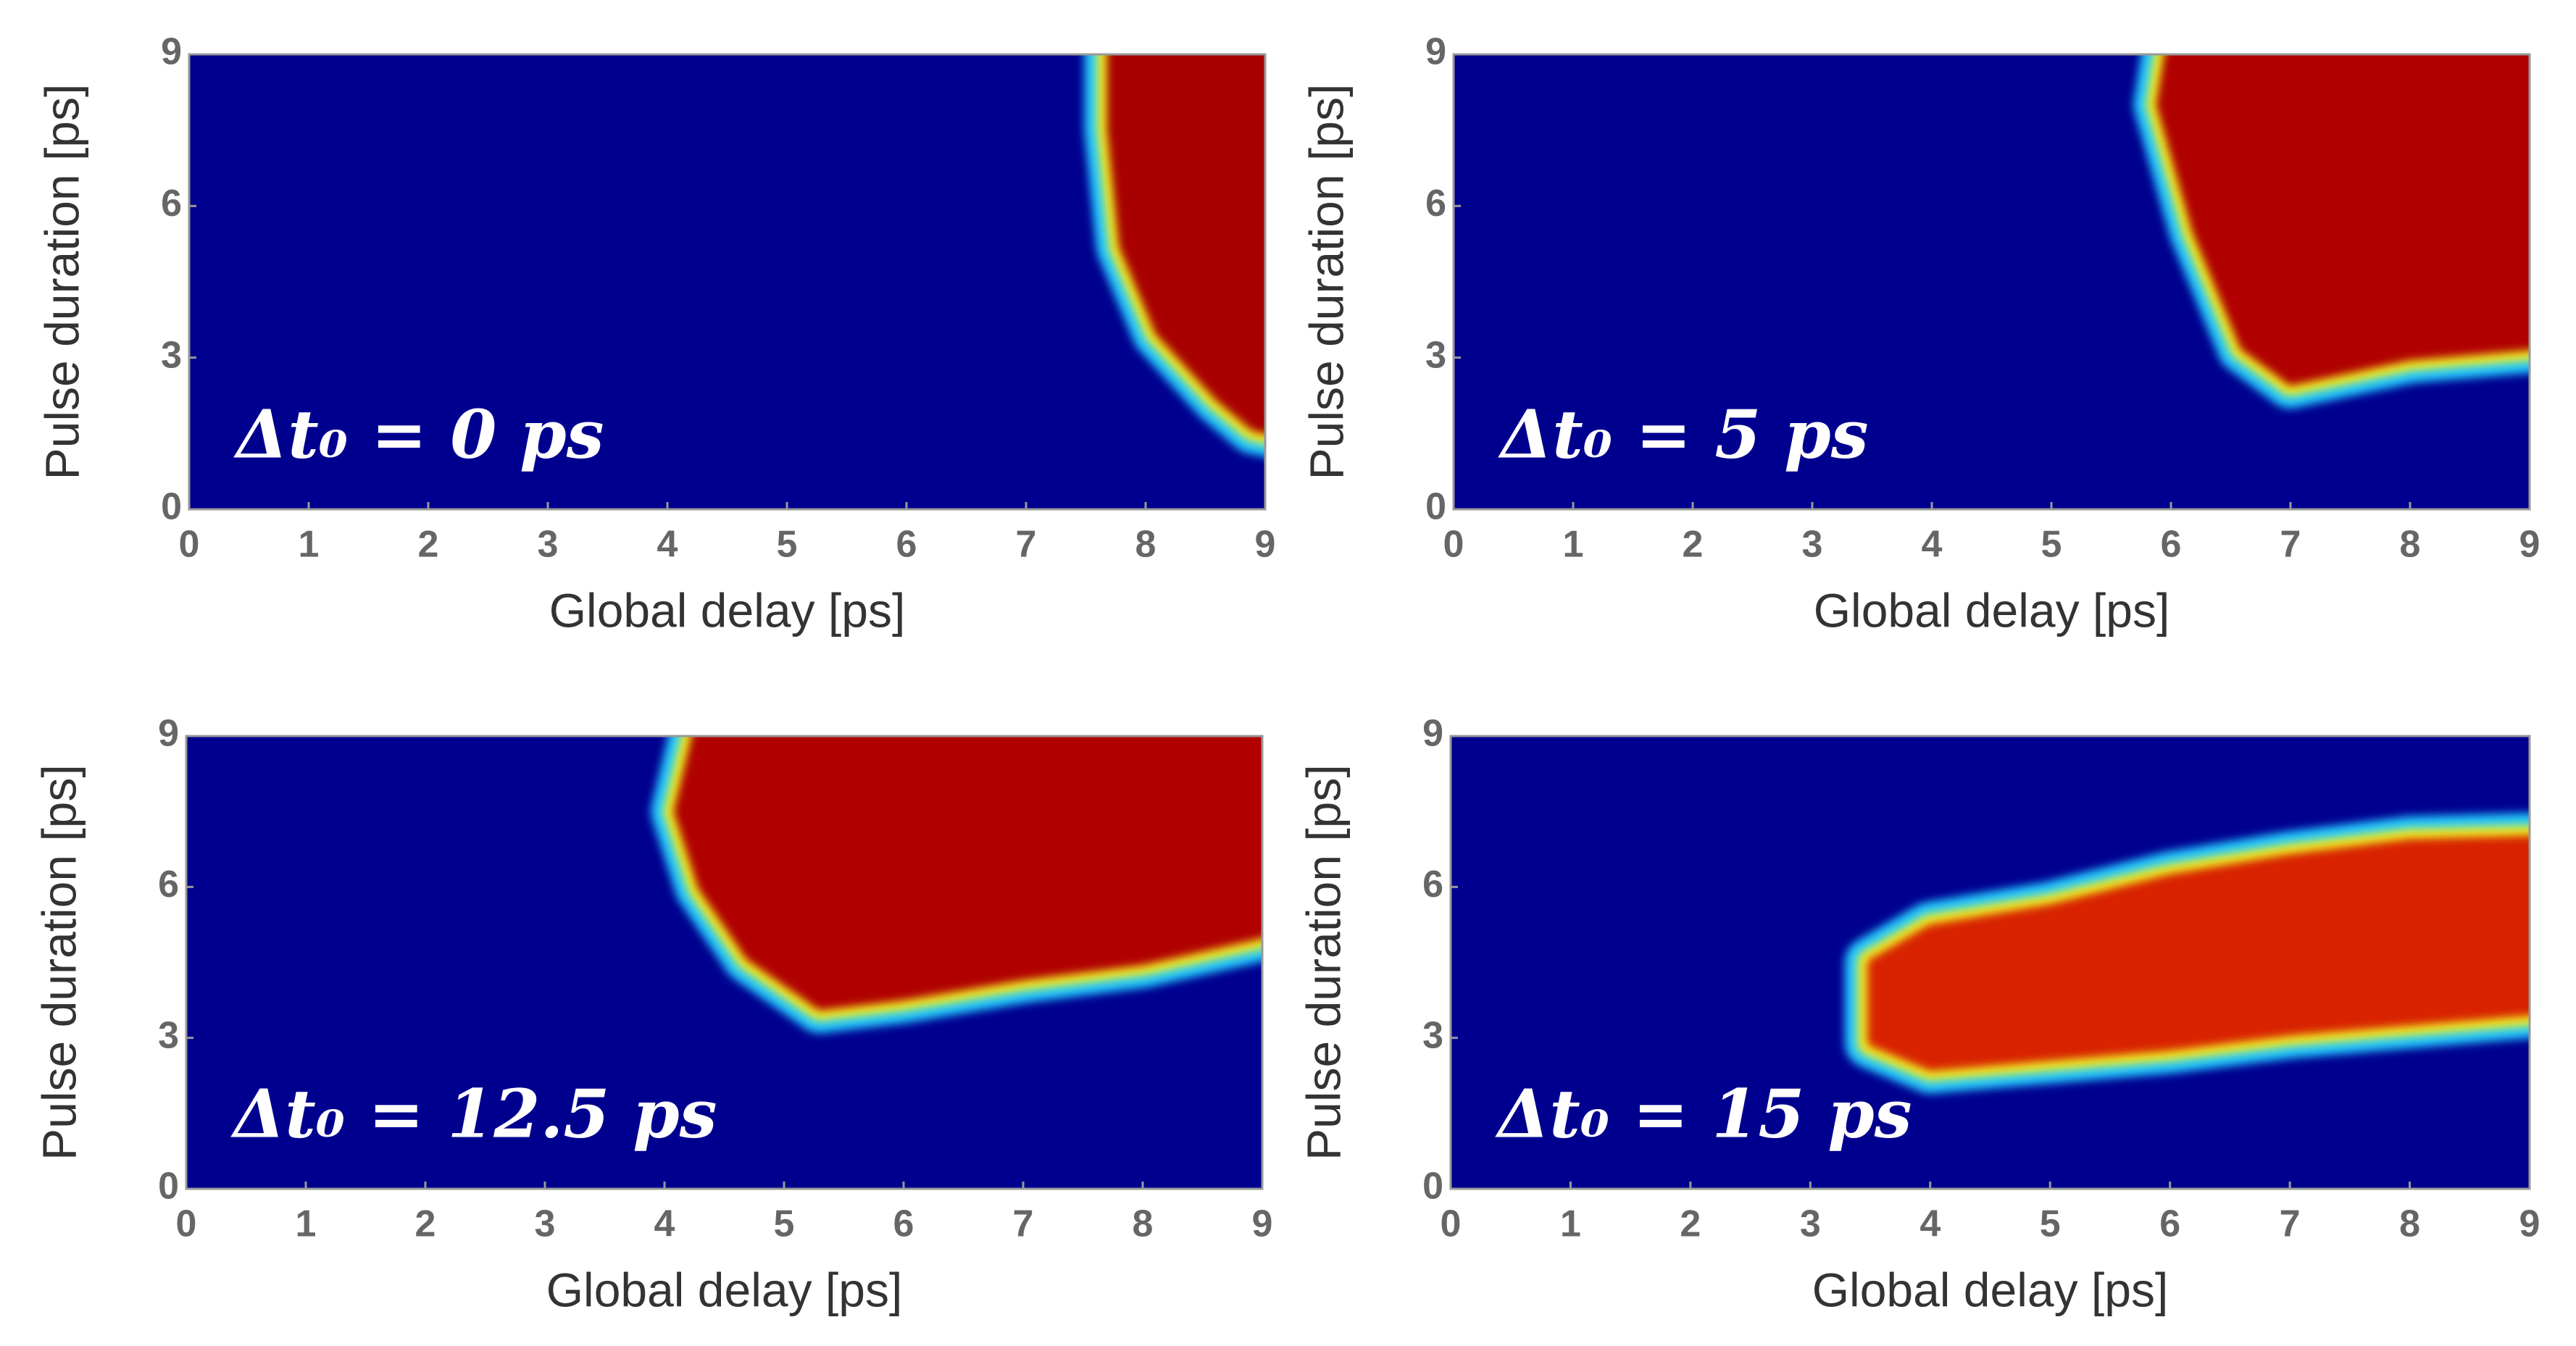 The width and height of the screenshot is (2576, 1346). What do you see at coordinates (1703, 1114) in the screenshot?
I see `annotation: Δt₀ = 15 ps` at bounding box center [1703, 1114].